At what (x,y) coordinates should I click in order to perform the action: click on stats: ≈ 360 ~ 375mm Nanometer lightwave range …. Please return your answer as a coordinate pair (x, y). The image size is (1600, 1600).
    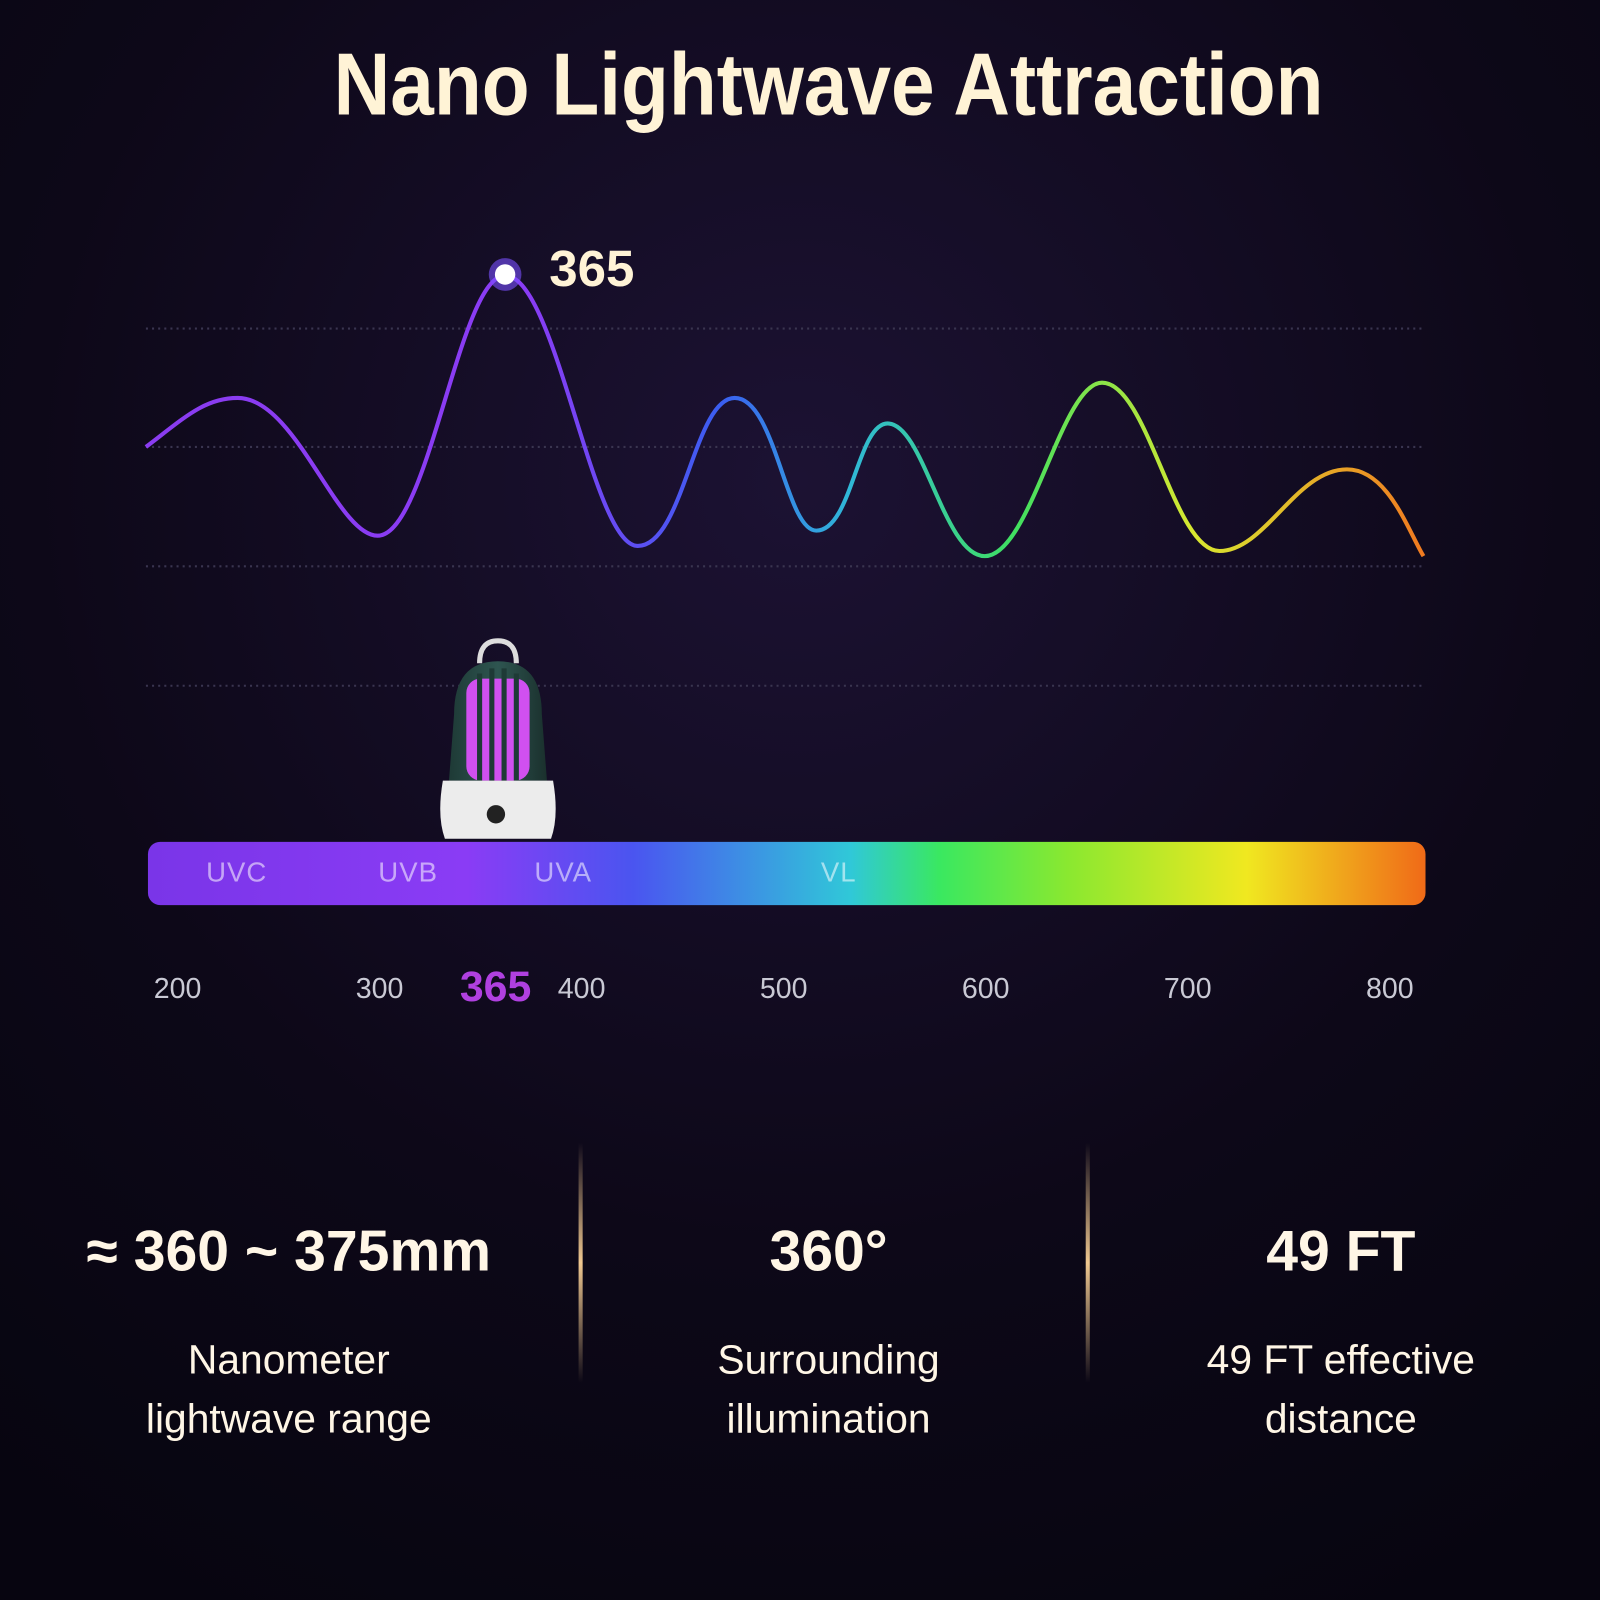
    Looking at the image, I should click on (781, 1330).